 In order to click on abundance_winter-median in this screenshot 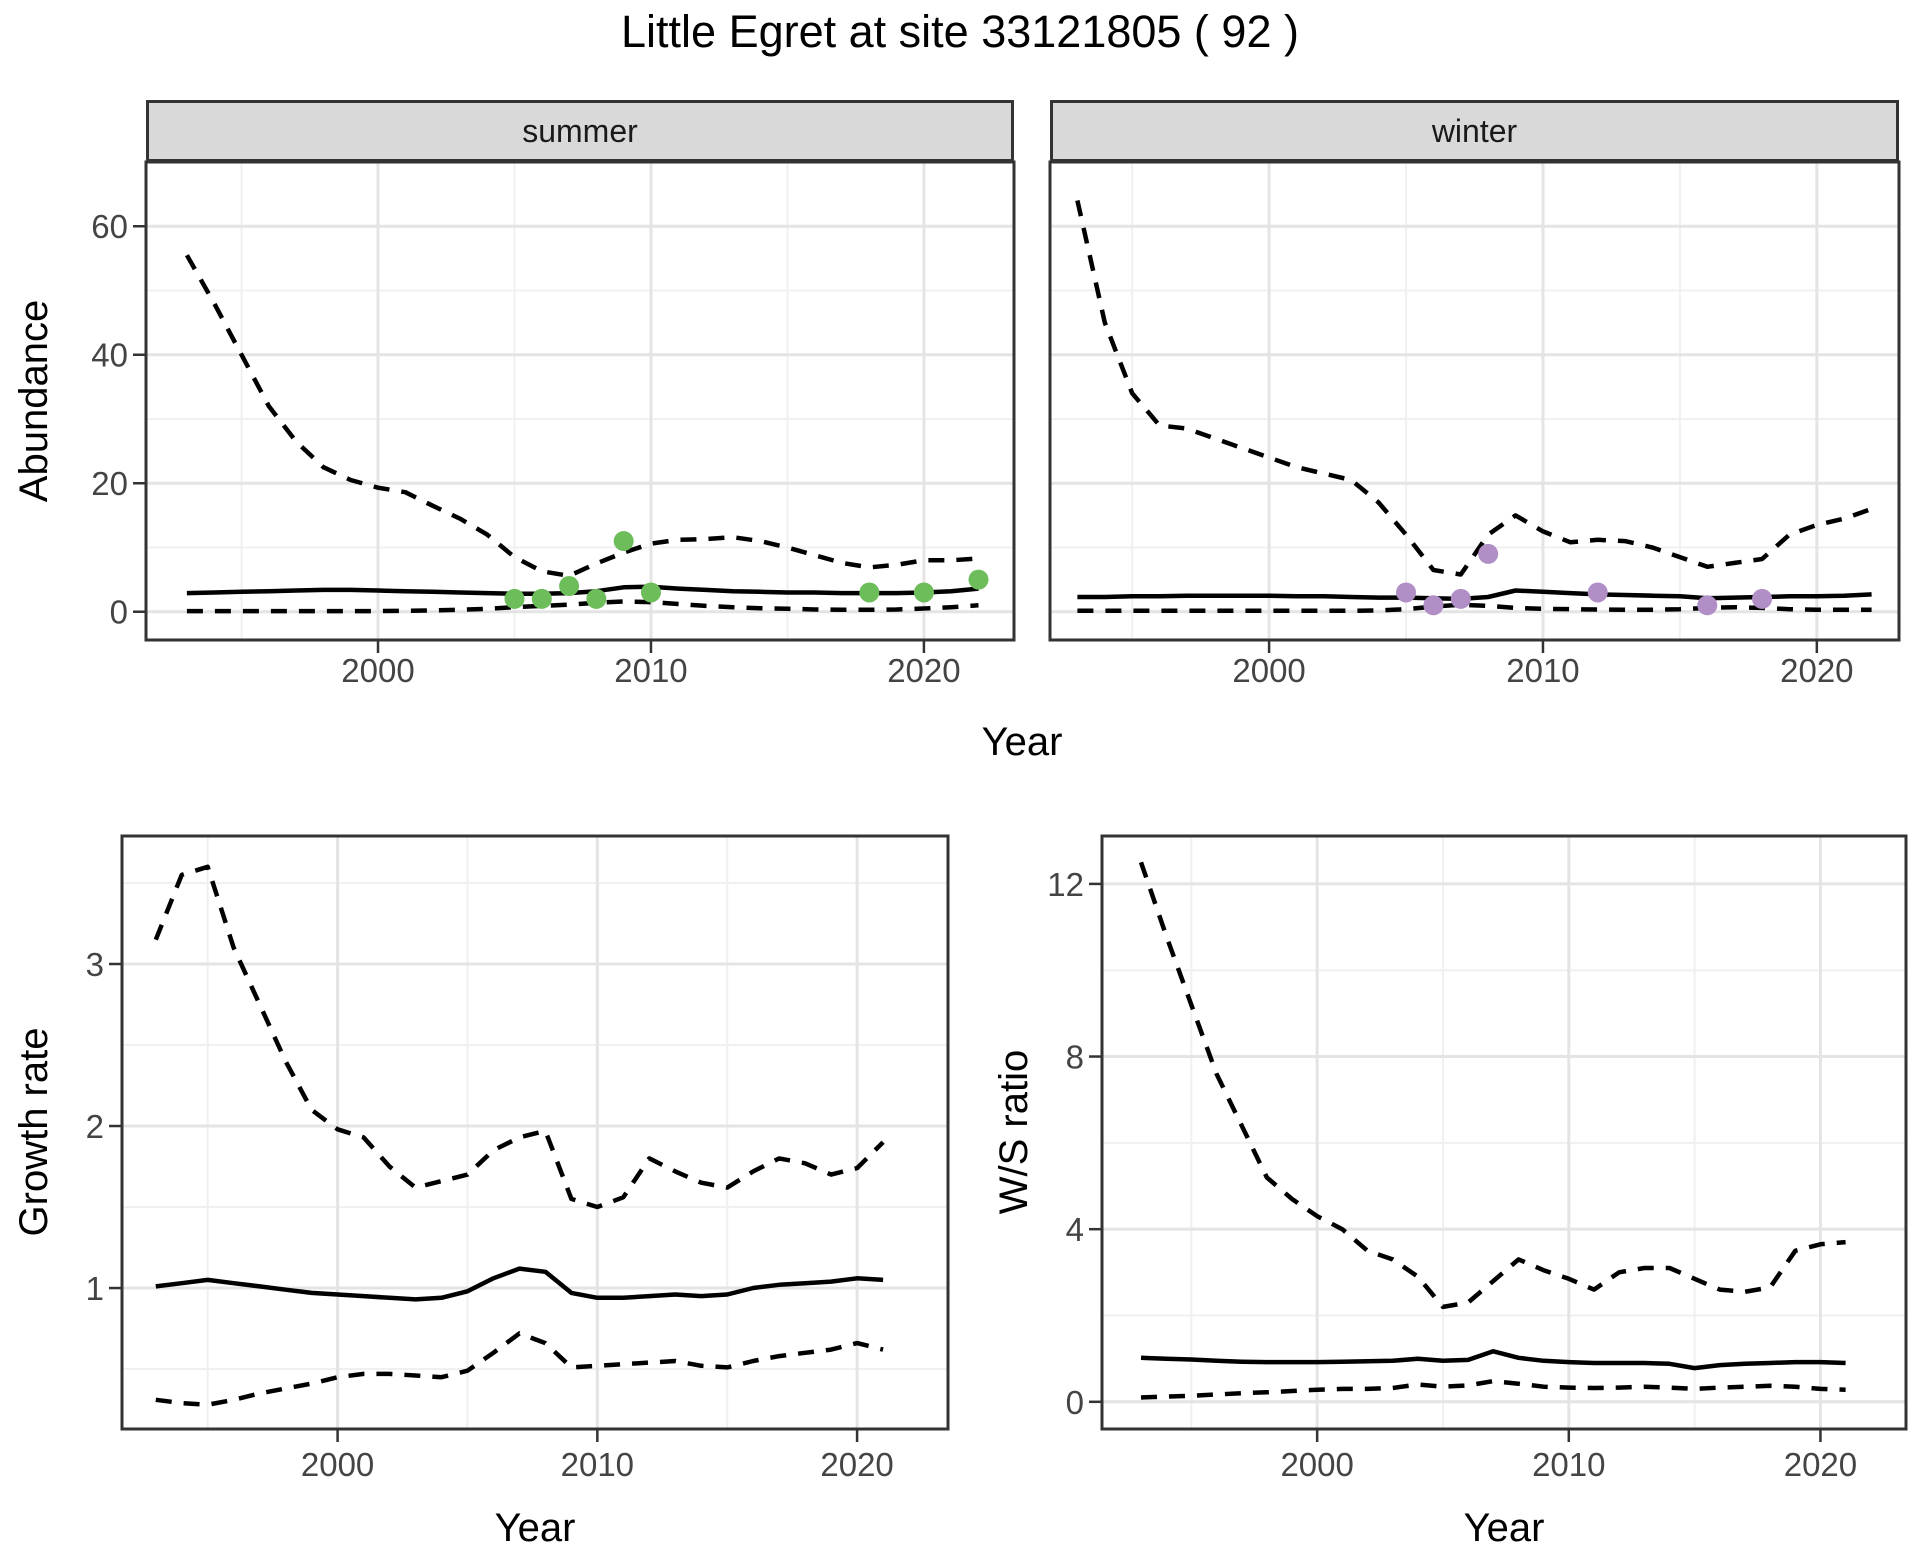, I will do `click(1474, 595)`.